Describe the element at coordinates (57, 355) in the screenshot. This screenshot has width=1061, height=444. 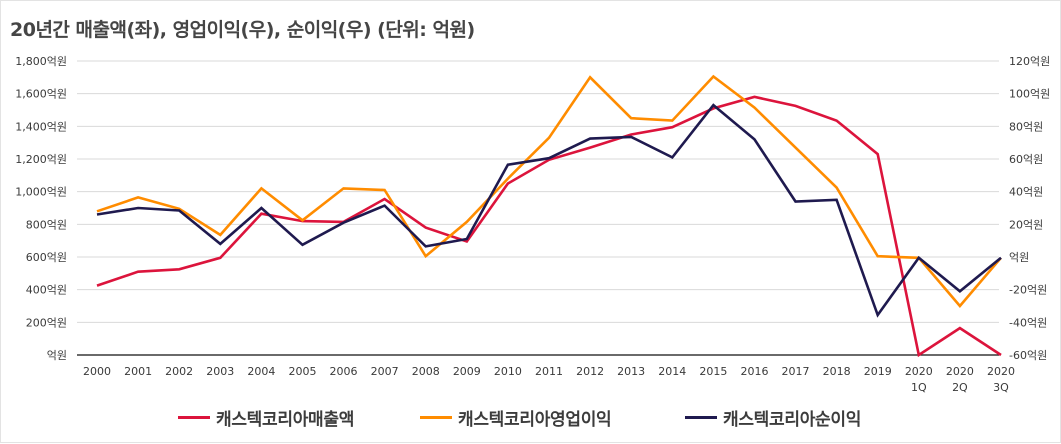
I see `y-left-tick-label: 억원` at that location.